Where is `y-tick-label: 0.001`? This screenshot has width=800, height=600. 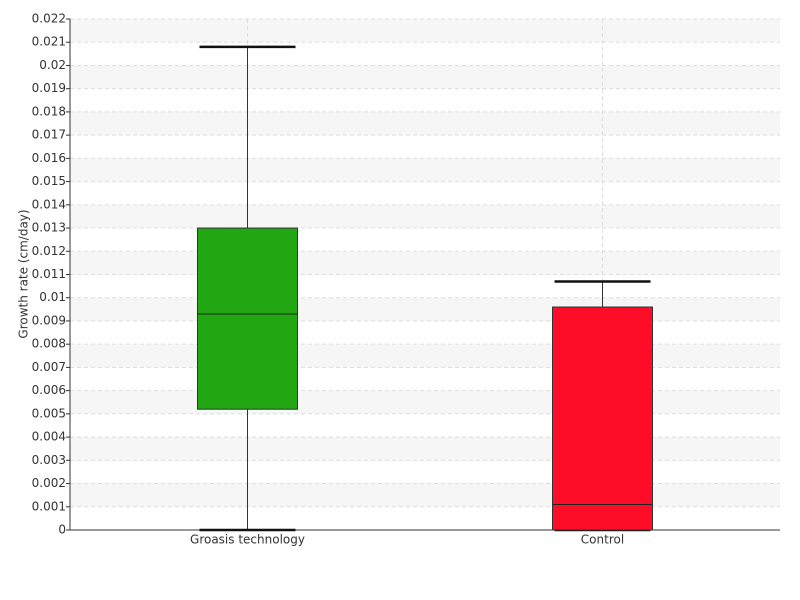
y-tick-label: 0.001 is located at coordinates (49, 506).